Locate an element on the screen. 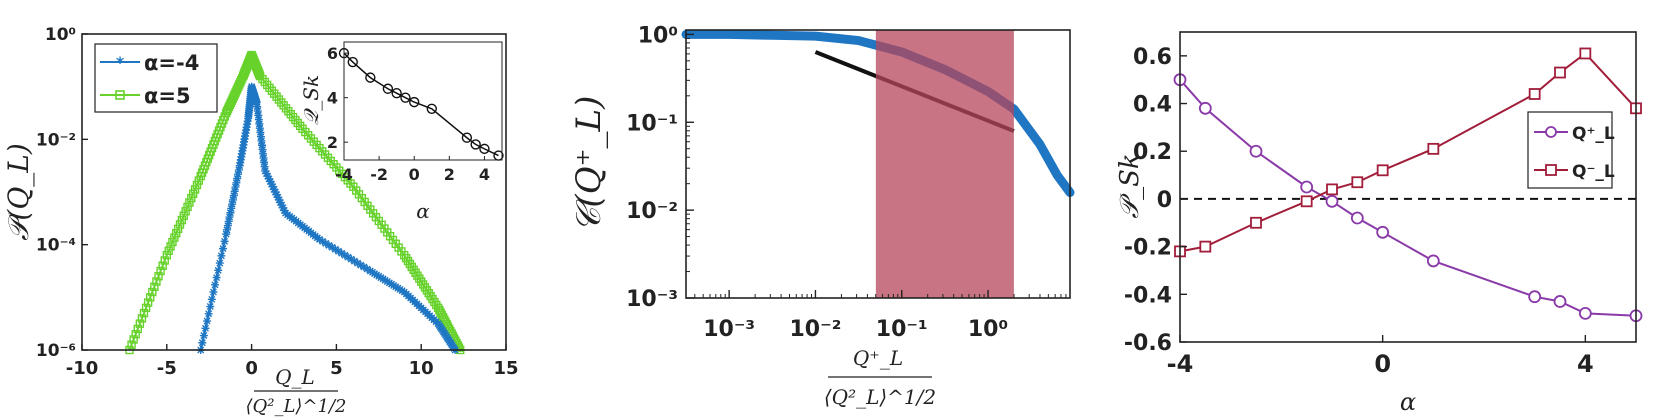  left-inset-xtick-label-3: 2 is located at coordinates (449, 174).